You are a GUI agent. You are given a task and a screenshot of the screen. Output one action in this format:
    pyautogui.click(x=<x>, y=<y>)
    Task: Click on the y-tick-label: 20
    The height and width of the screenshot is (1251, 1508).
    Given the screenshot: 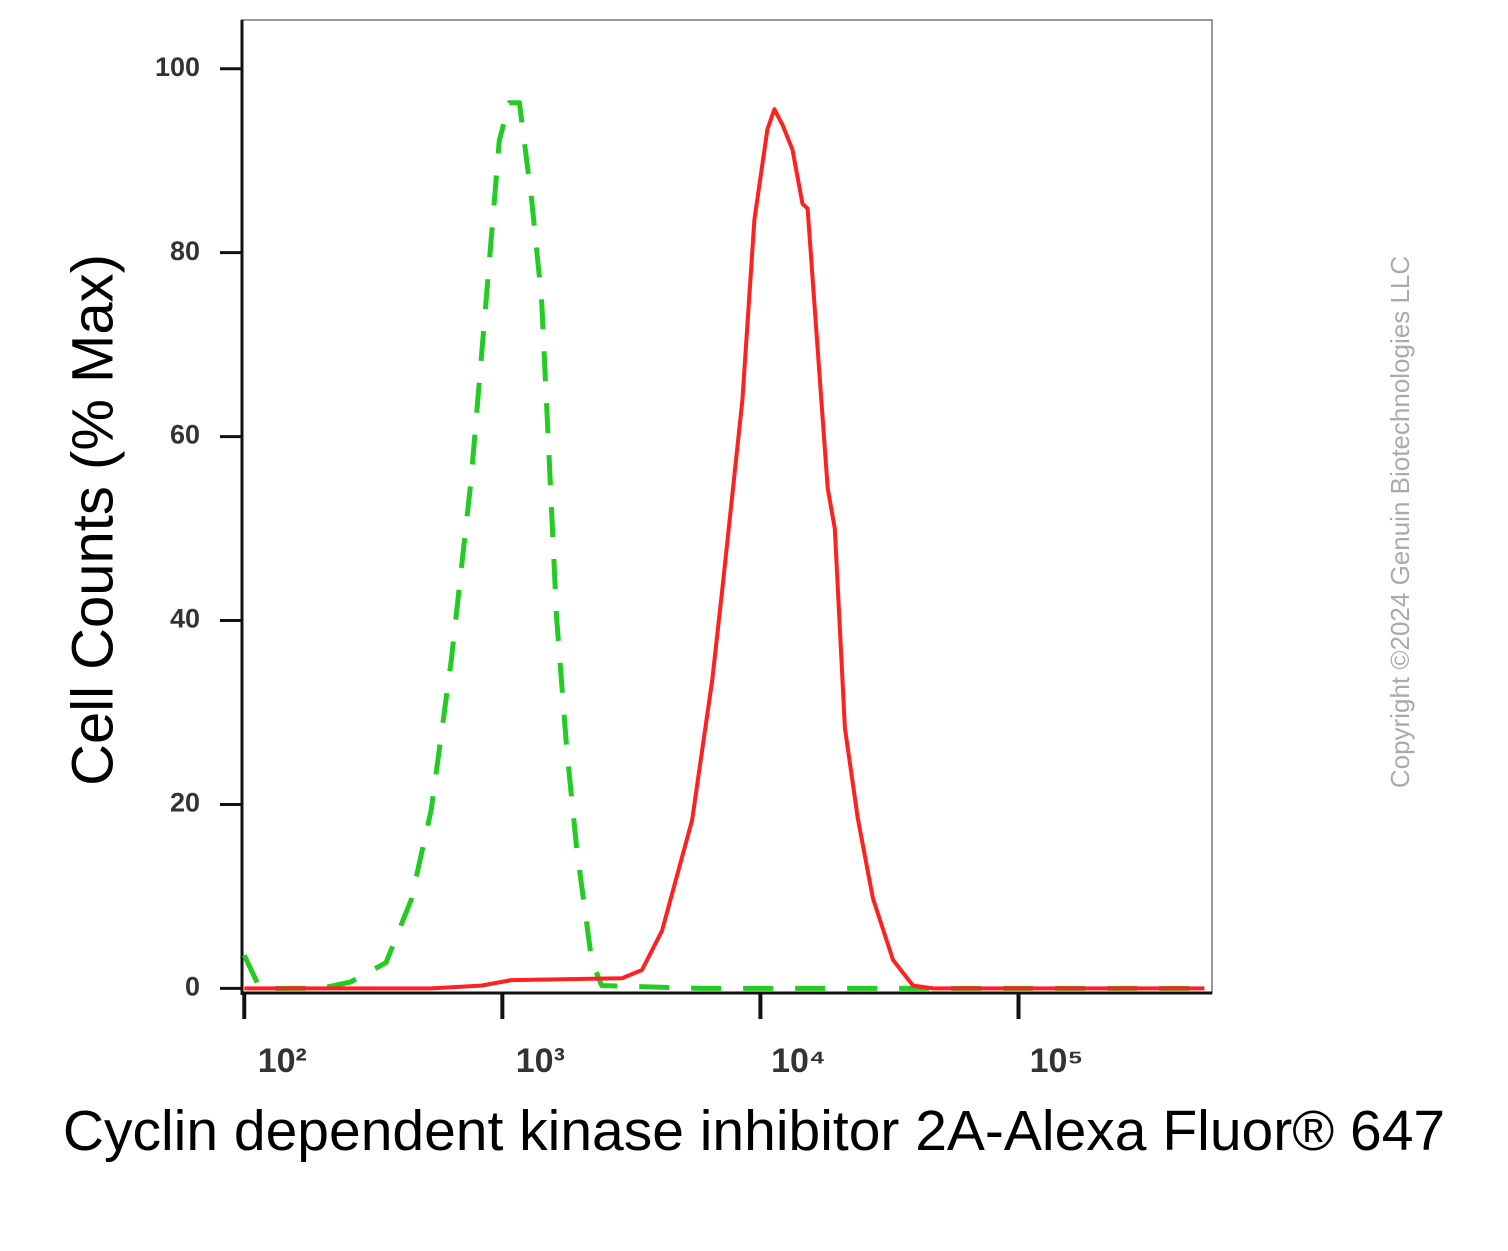 What is the action you would take?
    pyautogui.click(x=185, y=803)
    